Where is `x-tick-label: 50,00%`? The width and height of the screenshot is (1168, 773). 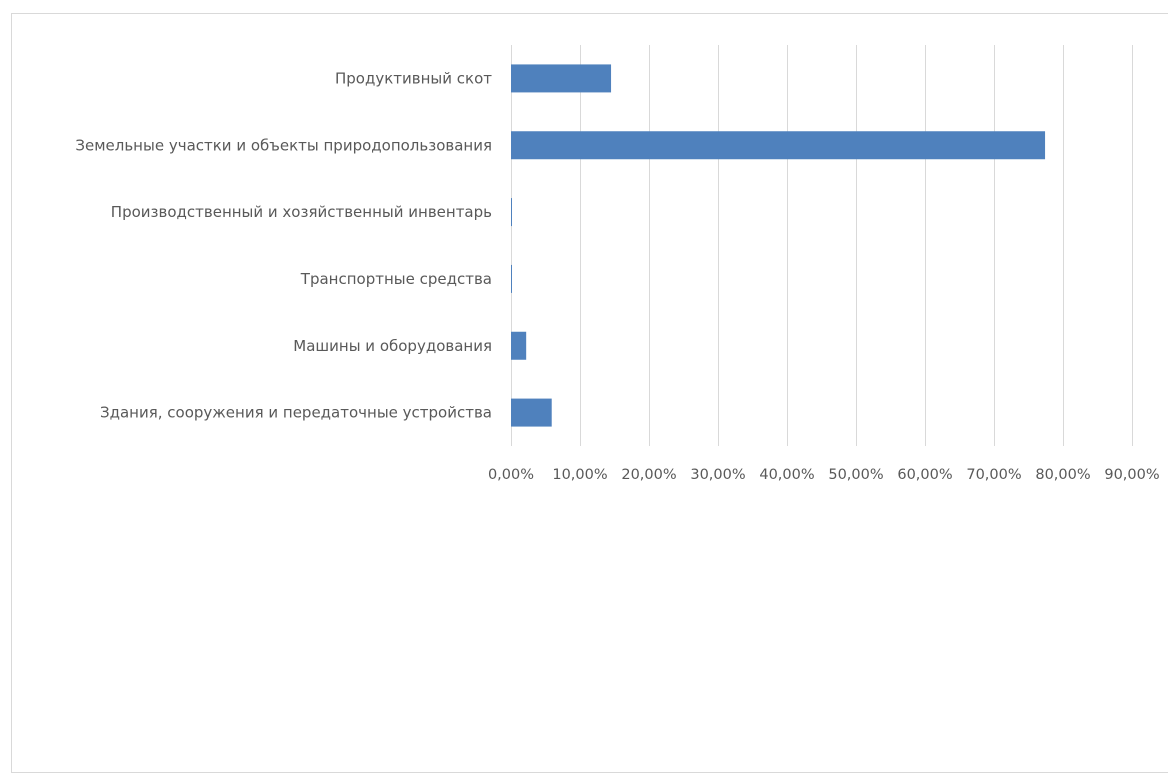
x-tick-label: 50,00% is located at coordinates (855, 475).